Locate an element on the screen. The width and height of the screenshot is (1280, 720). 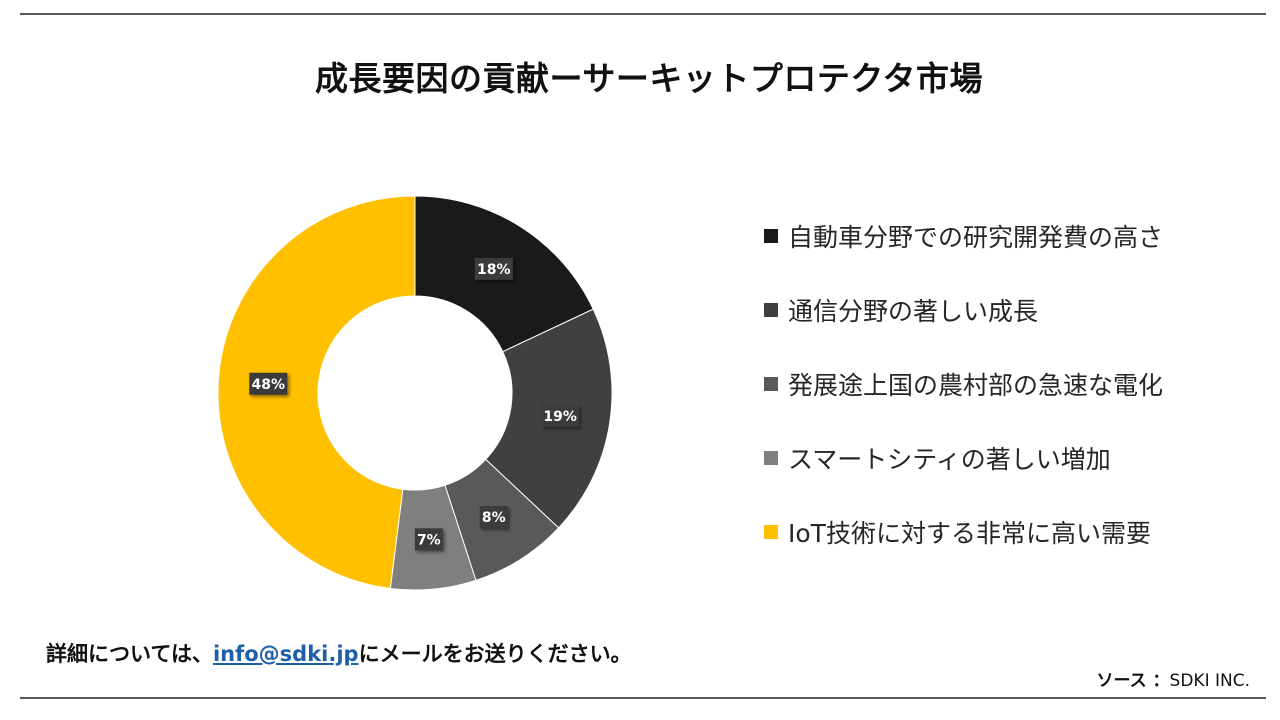
legend-label: 通信分野の著しい成長 is located at coordinates (913, 311).